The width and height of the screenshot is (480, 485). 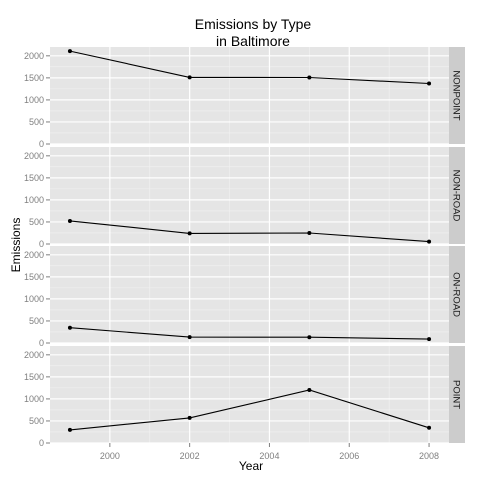 I want to click on facet-strip-label: NON-ROAD, so click(x=456, y=196).